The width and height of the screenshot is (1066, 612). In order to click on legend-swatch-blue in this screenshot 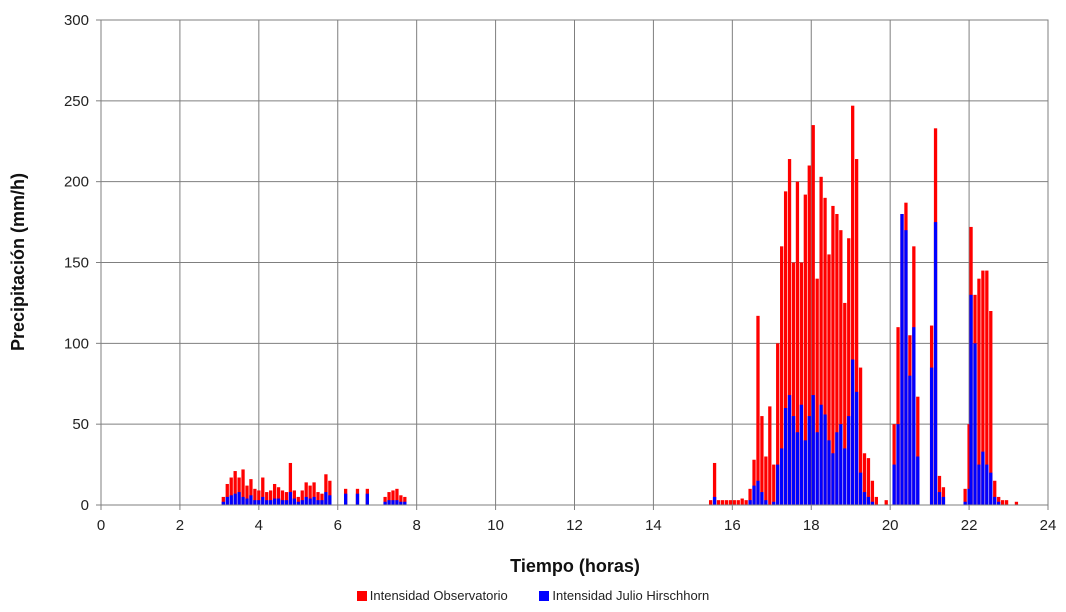, I will do `click(544, 595)`.